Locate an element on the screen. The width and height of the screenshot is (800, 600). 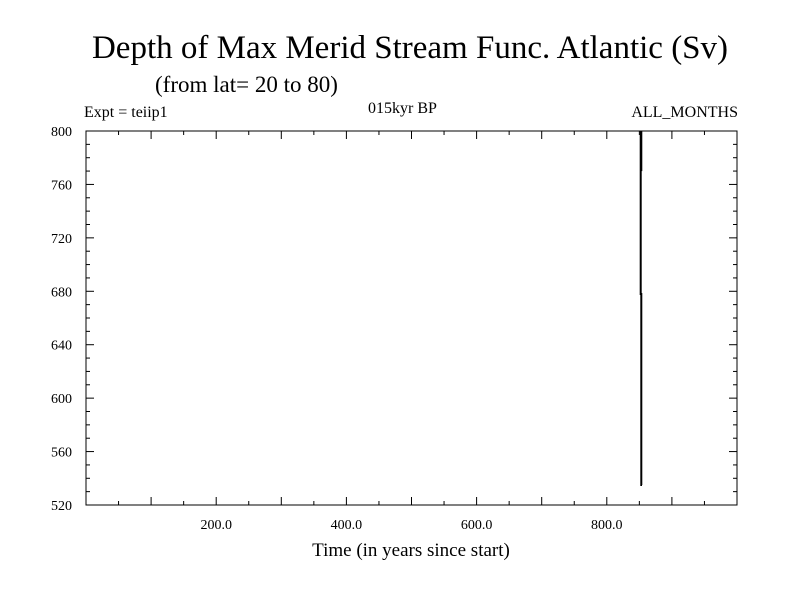
y-tick-label: 720 is located at coordinates (61, 239).